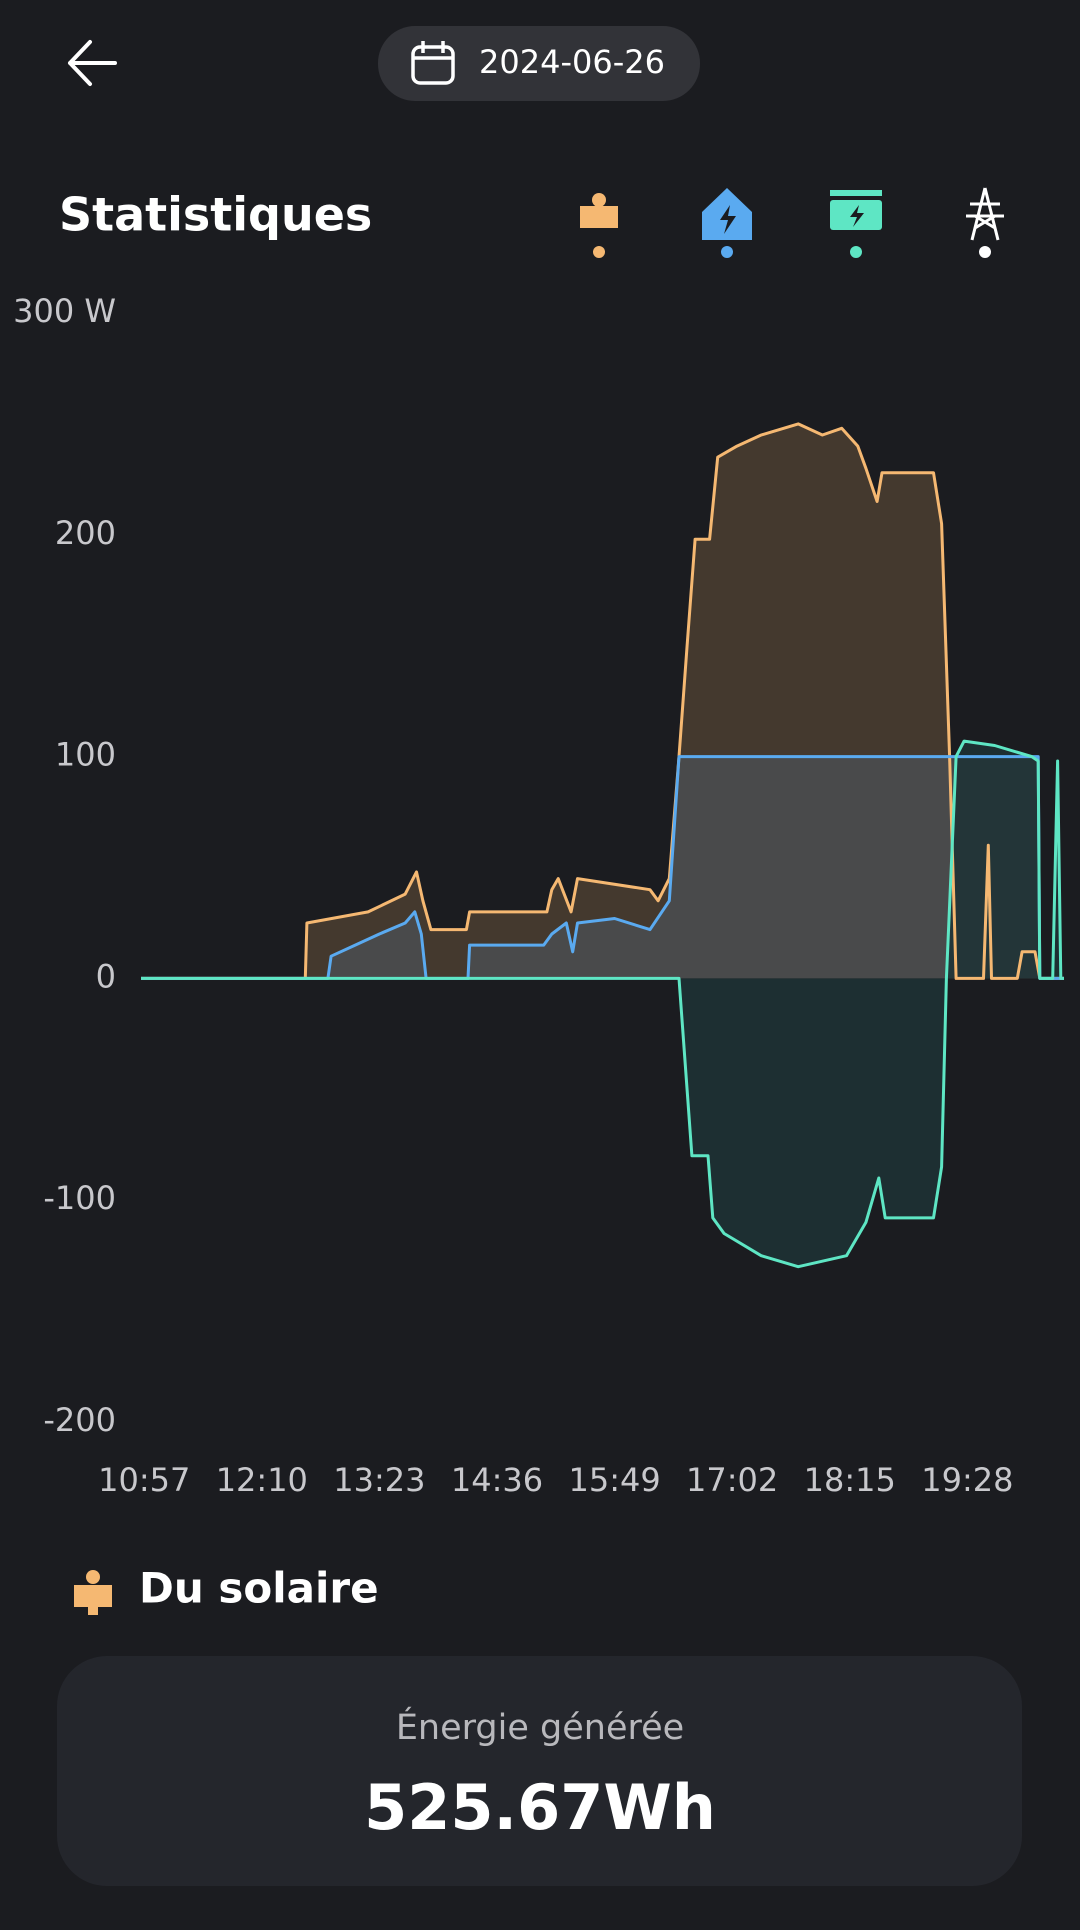 The image size is (1080, 1930). I want to click on series-area, so click(602, 867).